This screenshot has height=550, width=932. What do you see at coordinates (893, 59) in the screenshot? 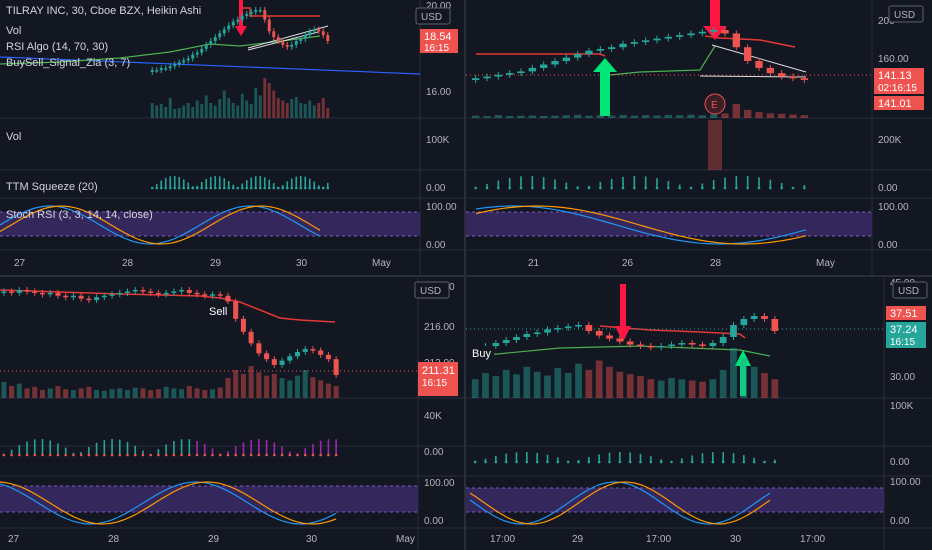
I see `tr-tick-160: 160.00` at bounding box center [893, 59].